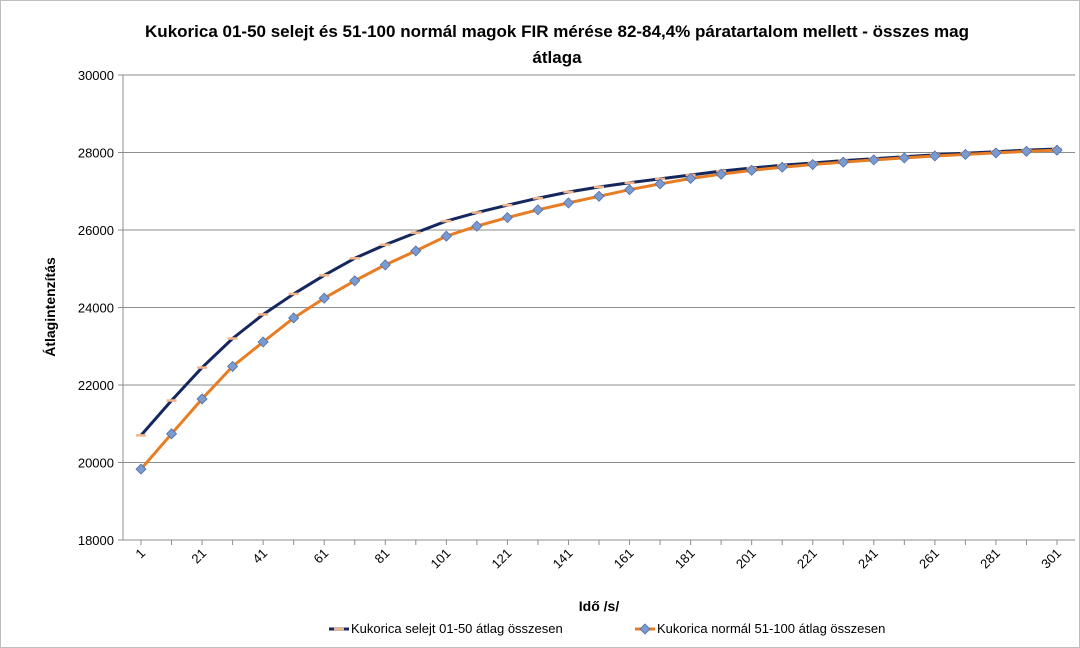  What do you see at coordinates (96, 153) in the screenshot?
I see `y-tick-label: 28000` at bounding box center [96, 153].